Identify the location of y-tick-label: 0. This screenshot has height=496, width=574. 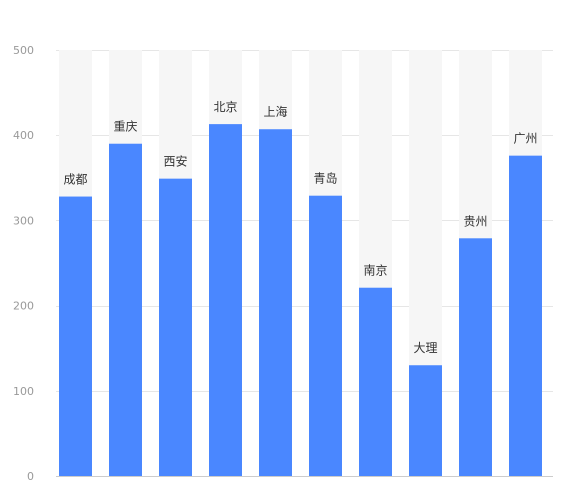
(30, 476).